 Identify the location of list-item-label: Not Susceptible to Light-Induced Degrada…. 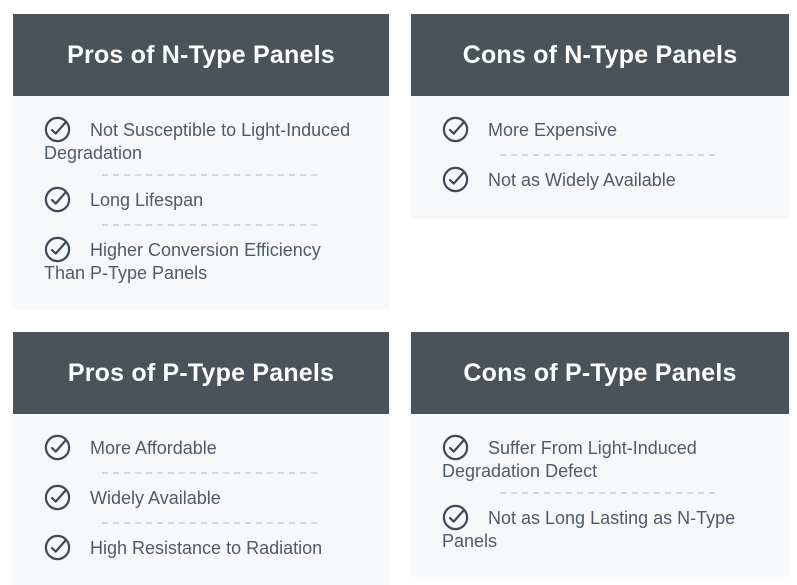
(197, 141).